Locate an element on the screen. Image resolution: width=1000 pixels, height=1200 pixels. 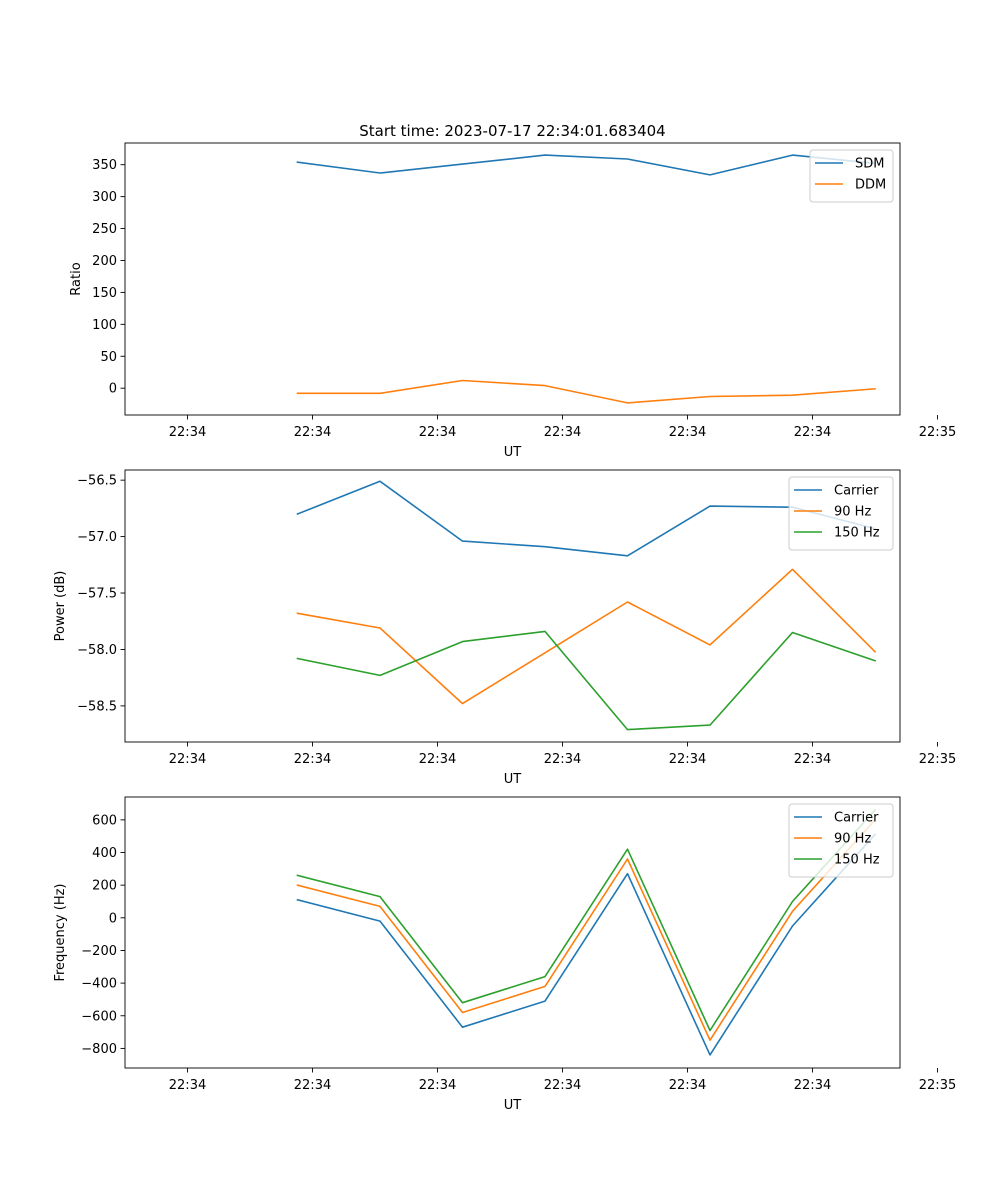
y-axis: 0 50 100 150 200 250 300 350 Ratio is located at coordinates (97, 277).